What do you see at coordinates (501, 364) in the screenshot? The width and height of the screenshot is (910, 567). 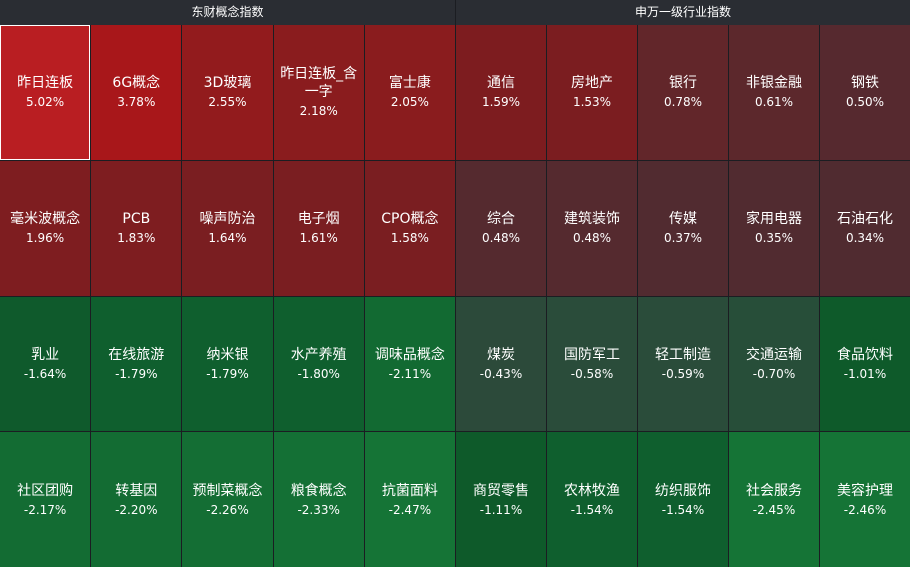 I see `heatmap-tile: 煤炭 -0.43%` at bounding box center [501, 364].